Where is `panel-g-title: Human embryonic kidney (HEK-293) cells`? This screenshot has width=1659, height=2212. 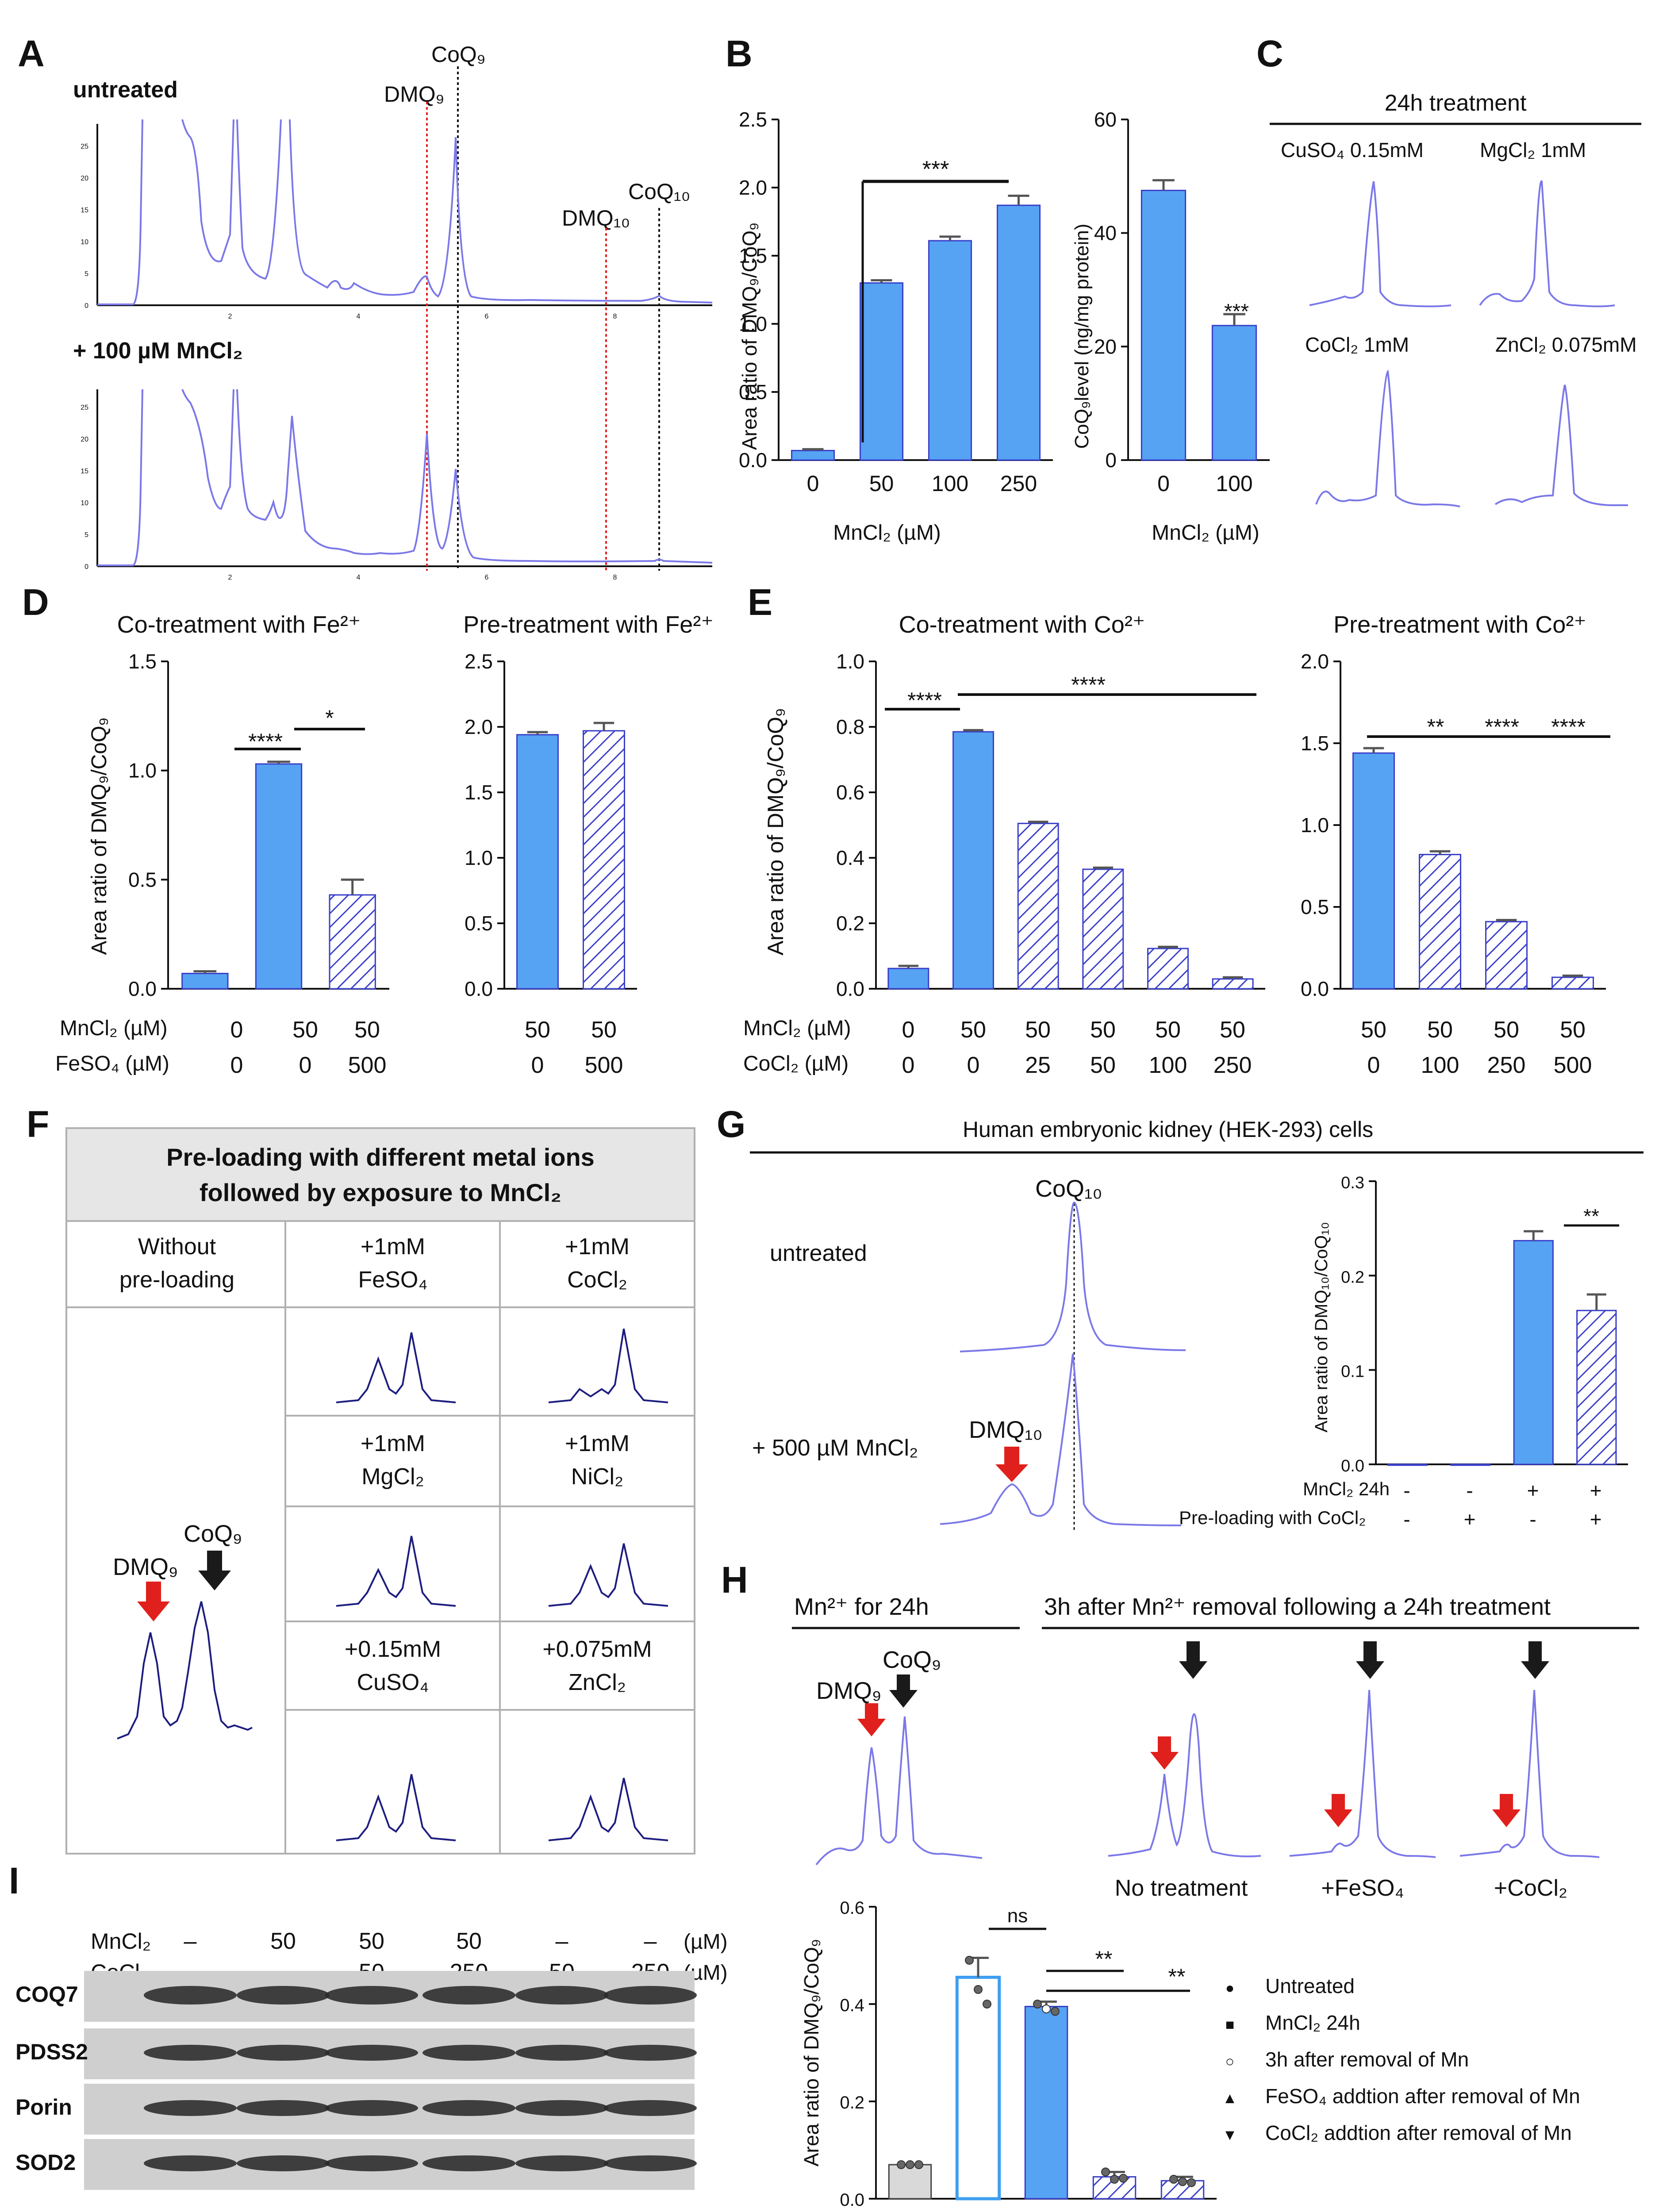
panel-g-title: Human embryonic kidney (HEK-293) cells is located at coordinates (1168, 1130).